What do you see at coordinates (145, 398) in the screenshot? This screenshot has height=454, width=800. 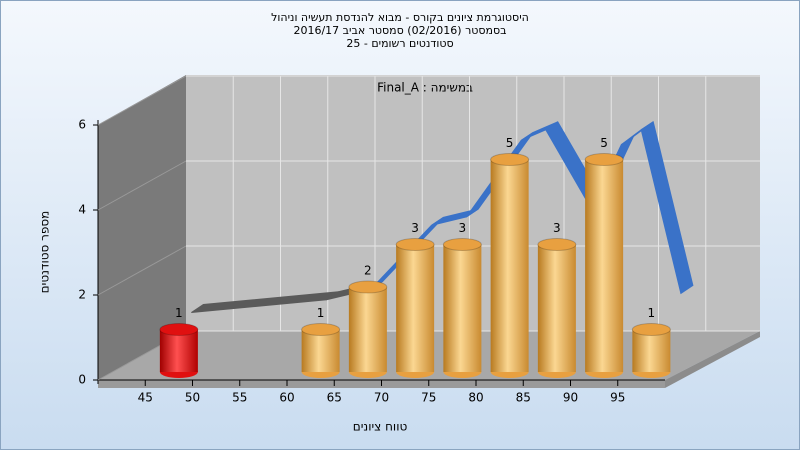 I see `x-tick-label: 45` at bounding box center [145, 398].